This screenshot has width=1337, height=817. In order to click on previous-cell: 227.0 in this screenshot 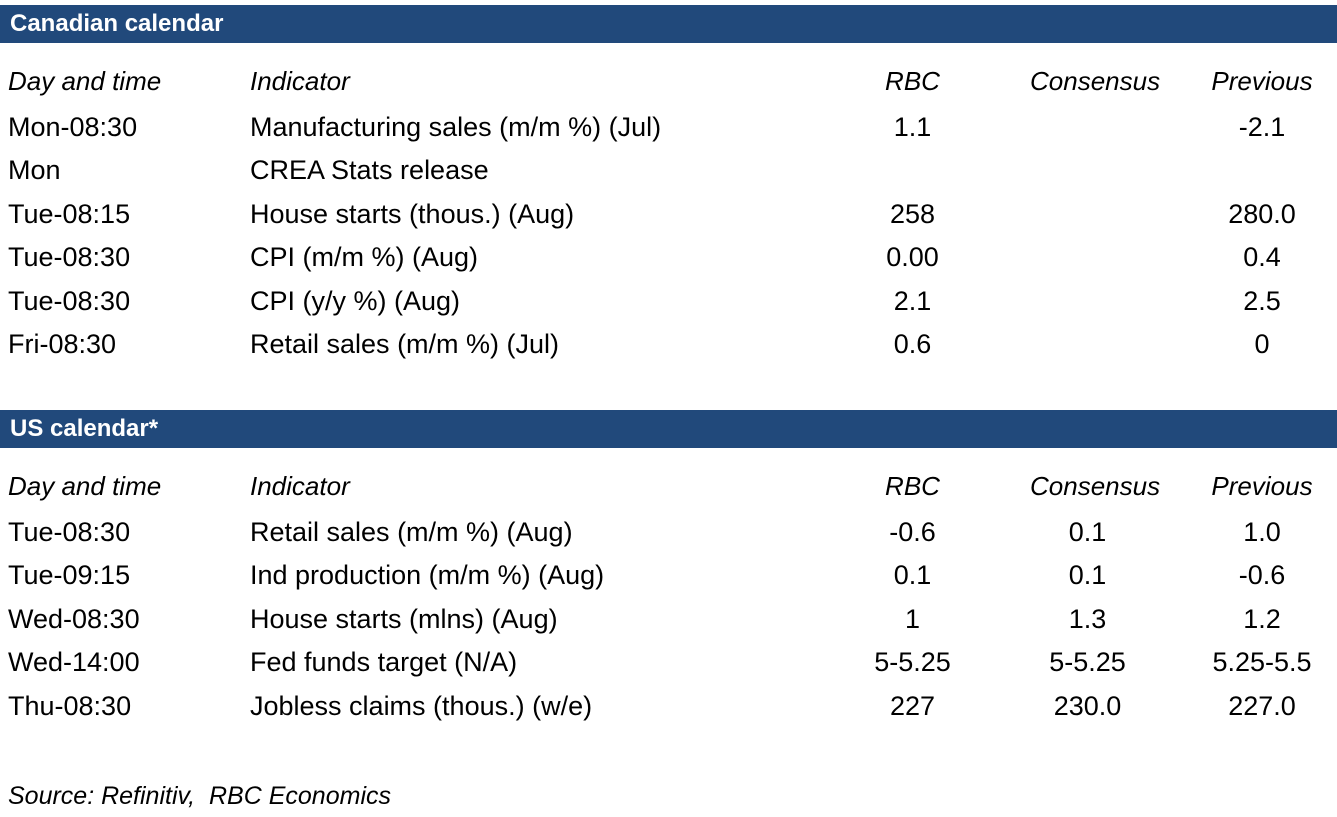, I will do `click(1262, 705)`.